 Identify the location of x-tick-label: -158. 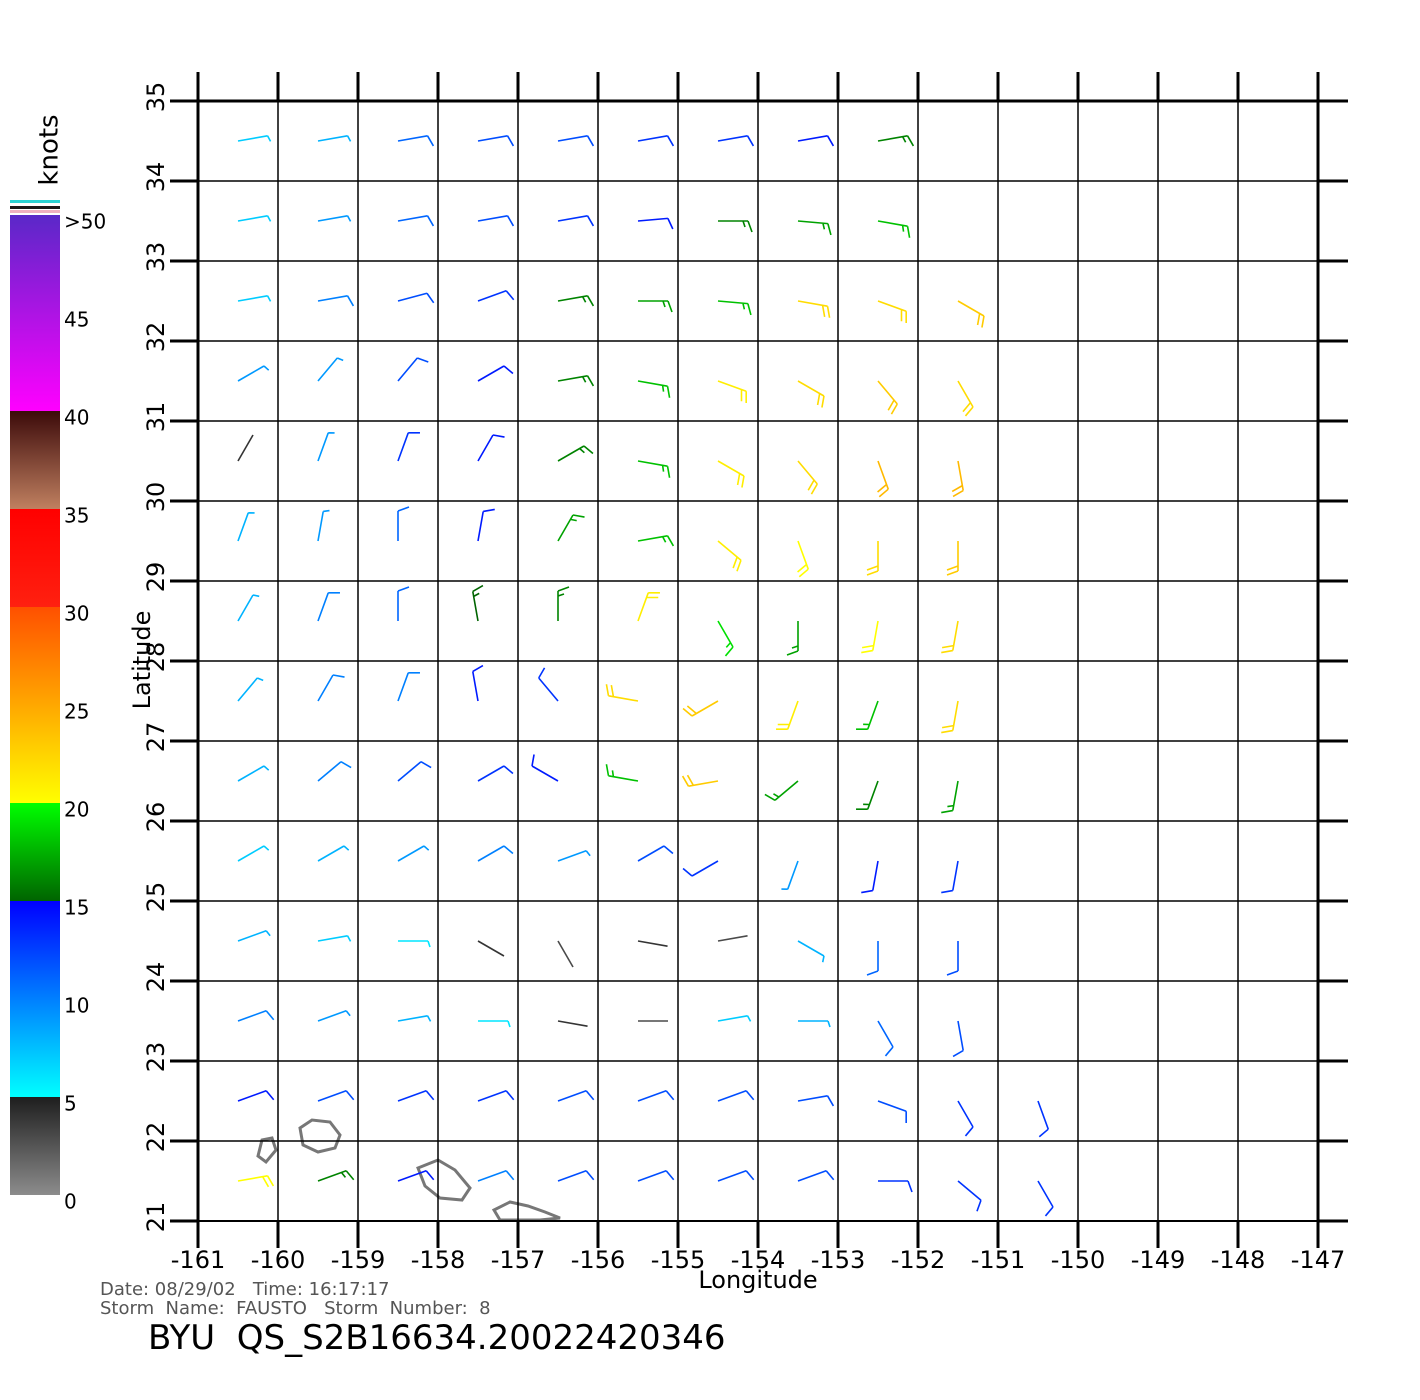
(438, 1260).